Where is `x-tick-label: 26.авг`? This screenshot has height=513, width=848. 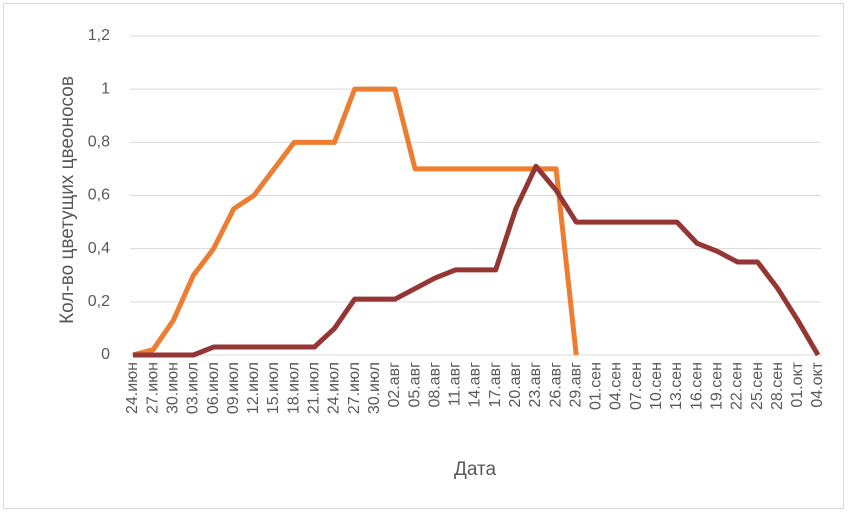
x-tick-label: 26.авг is located at coordinates (555, 385).